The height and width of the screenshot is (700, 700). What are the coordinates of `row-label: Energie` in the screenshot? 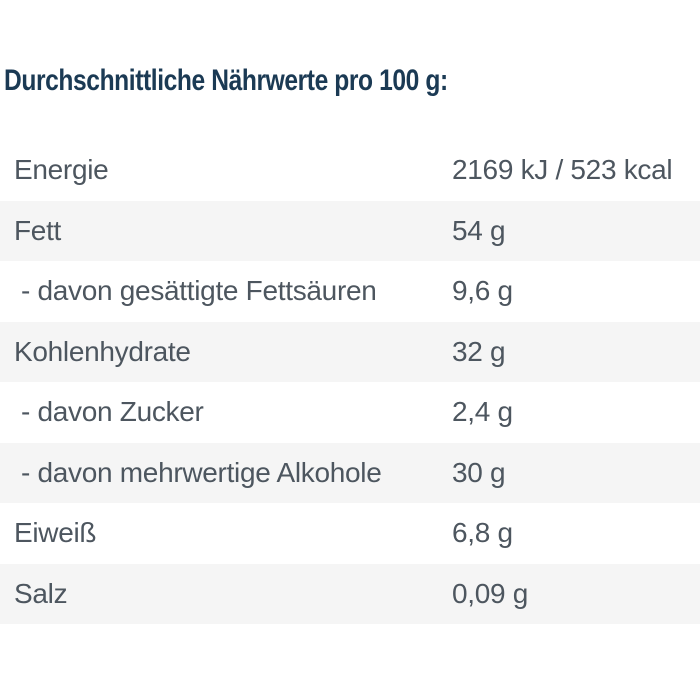 It's located at (61, 170).